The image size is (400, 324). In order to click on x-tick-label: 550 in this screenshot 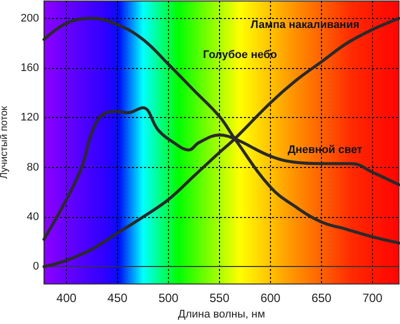, I will do `click(219, 298)`.